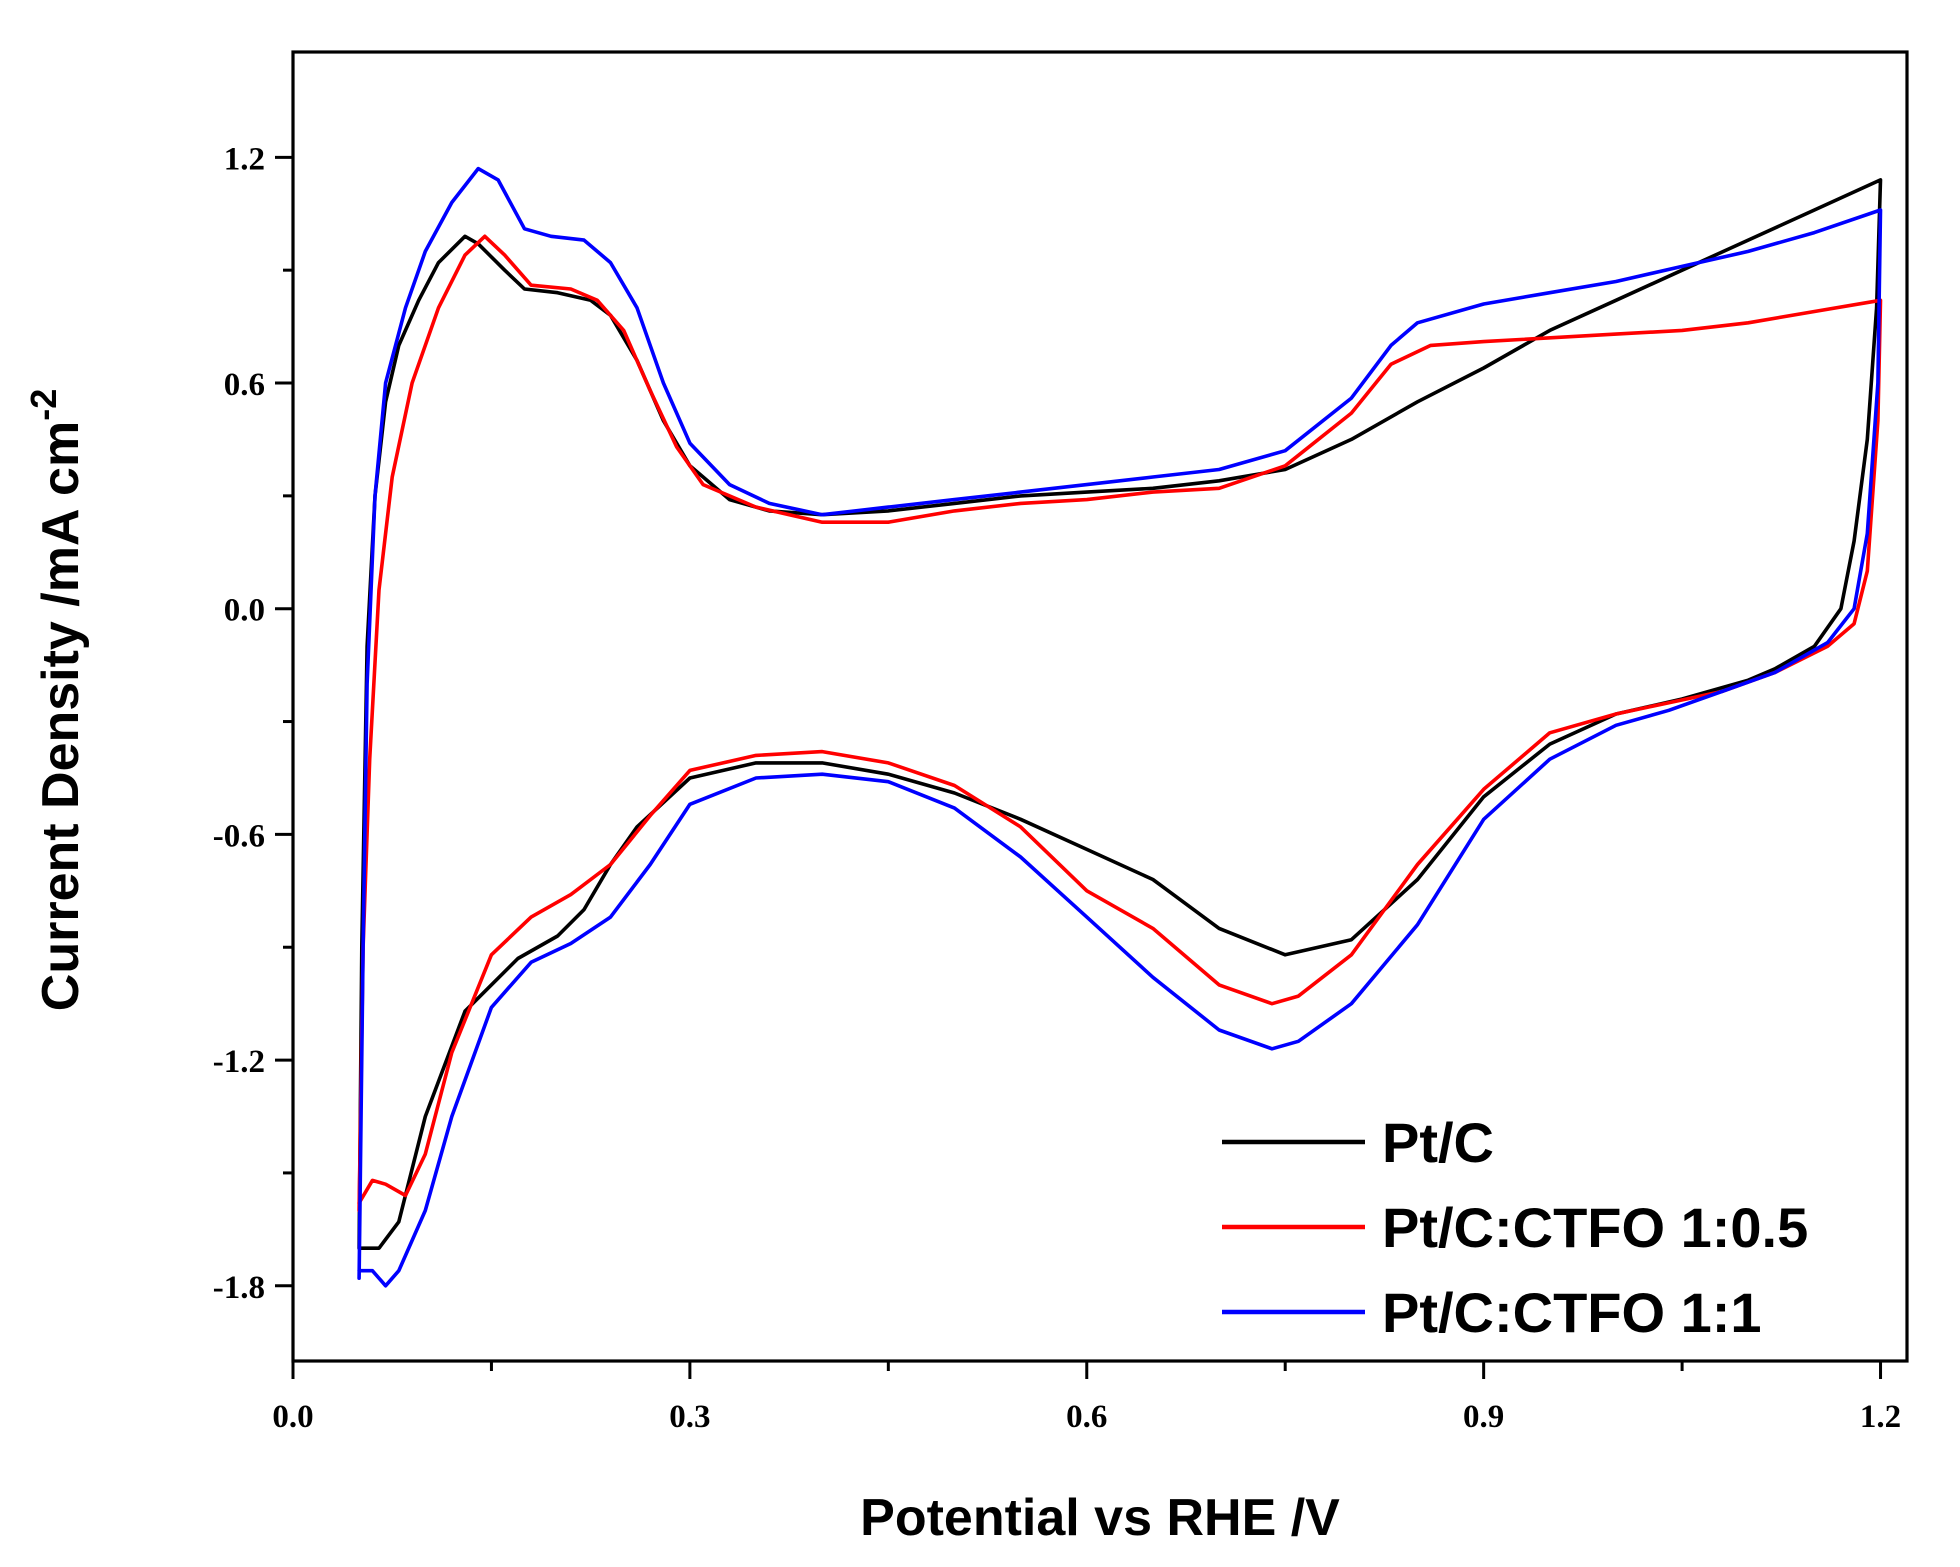  Describe the element at coordinates (1595, 1227) in the screenshot. I see `legend-label-2: Pt/C:CTFO 1:0.5` at that location.